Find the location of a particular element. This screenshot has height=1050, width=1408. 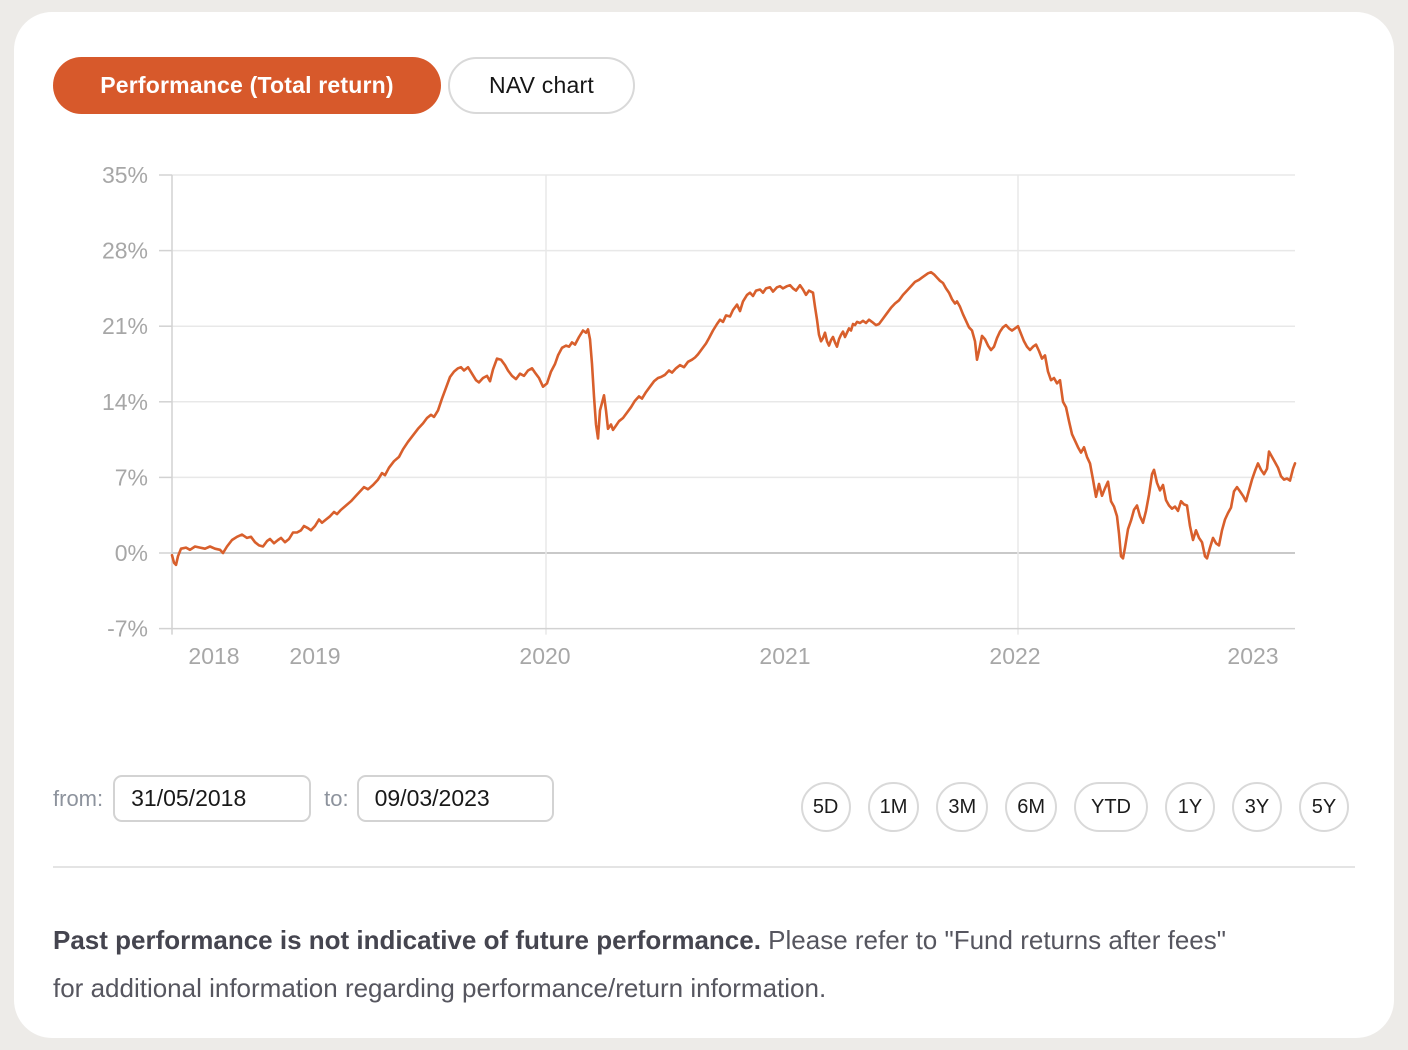

svg-text: 2019 is located at coordinates (314, 656).